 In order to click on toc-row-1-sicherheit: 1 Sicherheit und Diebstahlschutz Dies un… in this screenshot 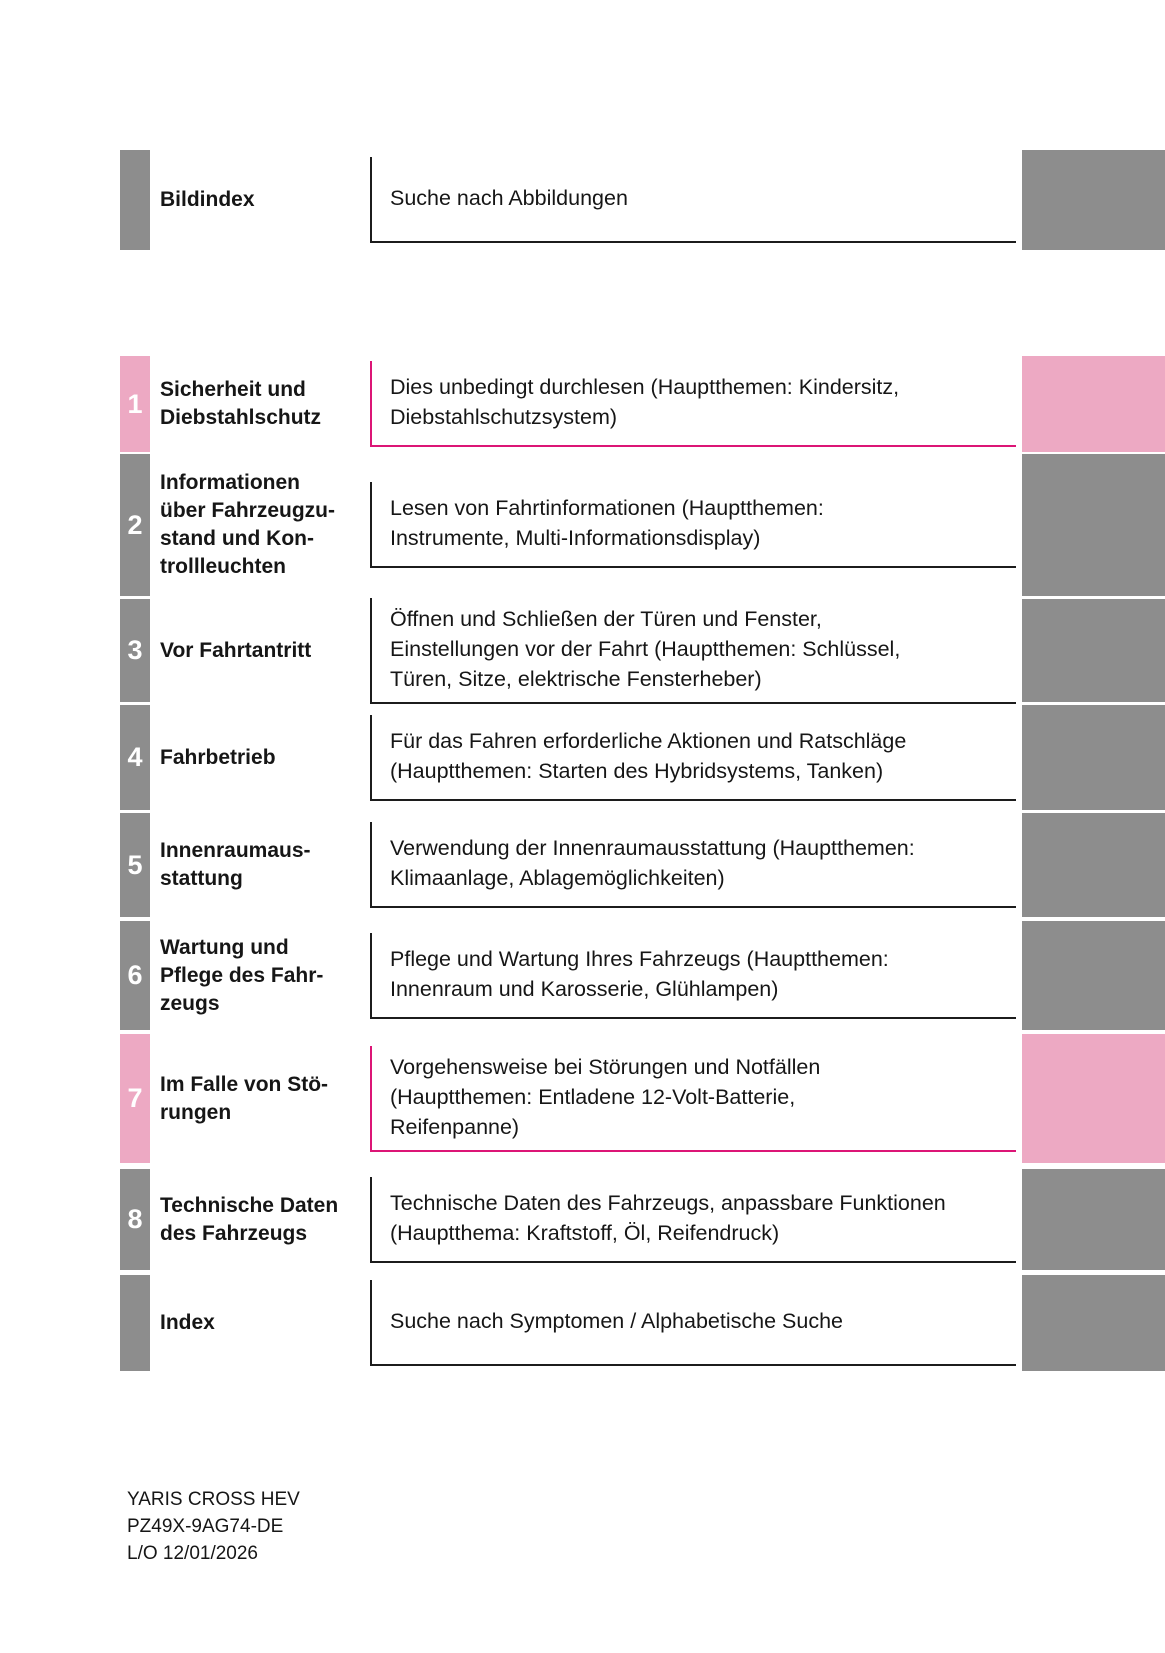, I will do `click(582, 404)`.